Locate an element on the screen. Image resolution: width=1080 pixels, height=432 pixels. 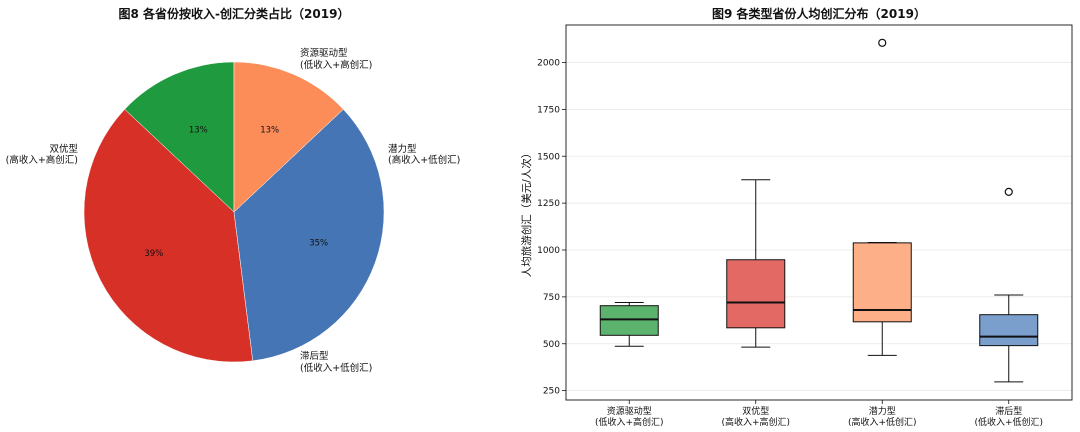
pie-slice-sublabel: (高收入+高创汇) is located at coordinates (42, 160).